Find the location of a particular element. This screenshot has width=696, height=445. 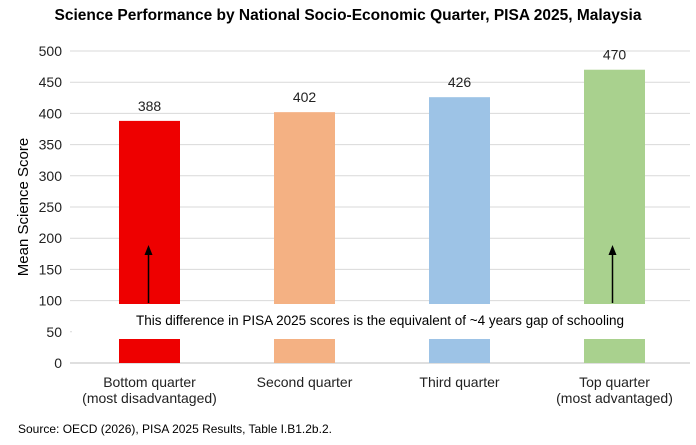

category-label: (most disadvantaged) is located at coordinates (149, 398).